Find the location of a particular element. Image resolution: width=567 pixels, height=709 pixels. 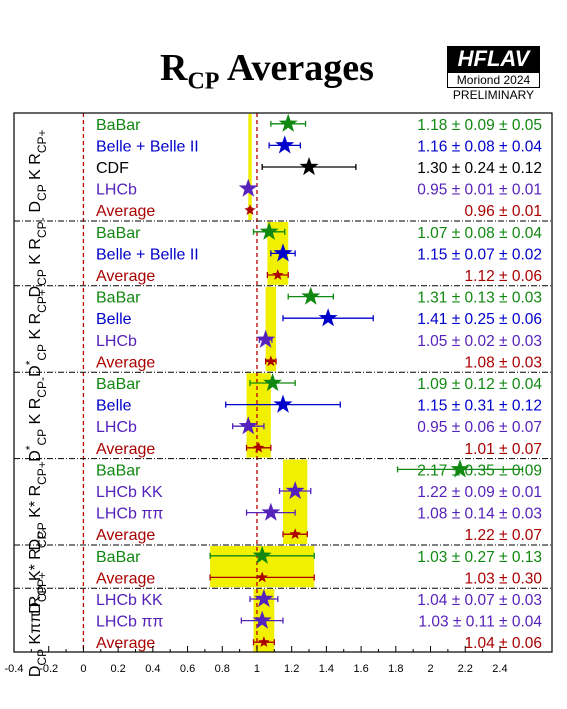

row-value: 1.05 ± 0.02 ± 0.03 is located at coordinates (479, 341).